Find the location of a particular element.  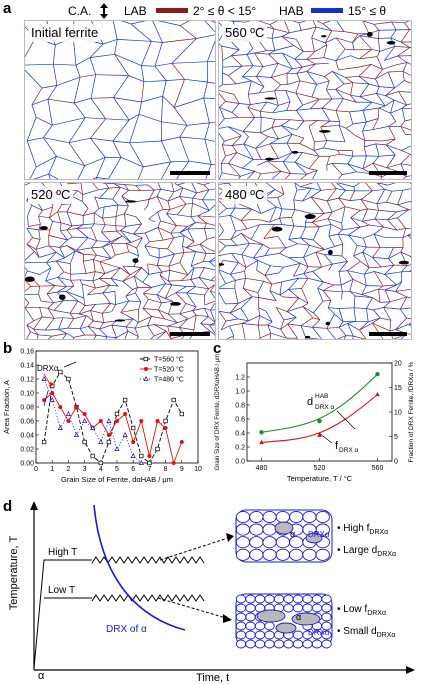

panel-b-letter: b is located at coordinates (8, 348).